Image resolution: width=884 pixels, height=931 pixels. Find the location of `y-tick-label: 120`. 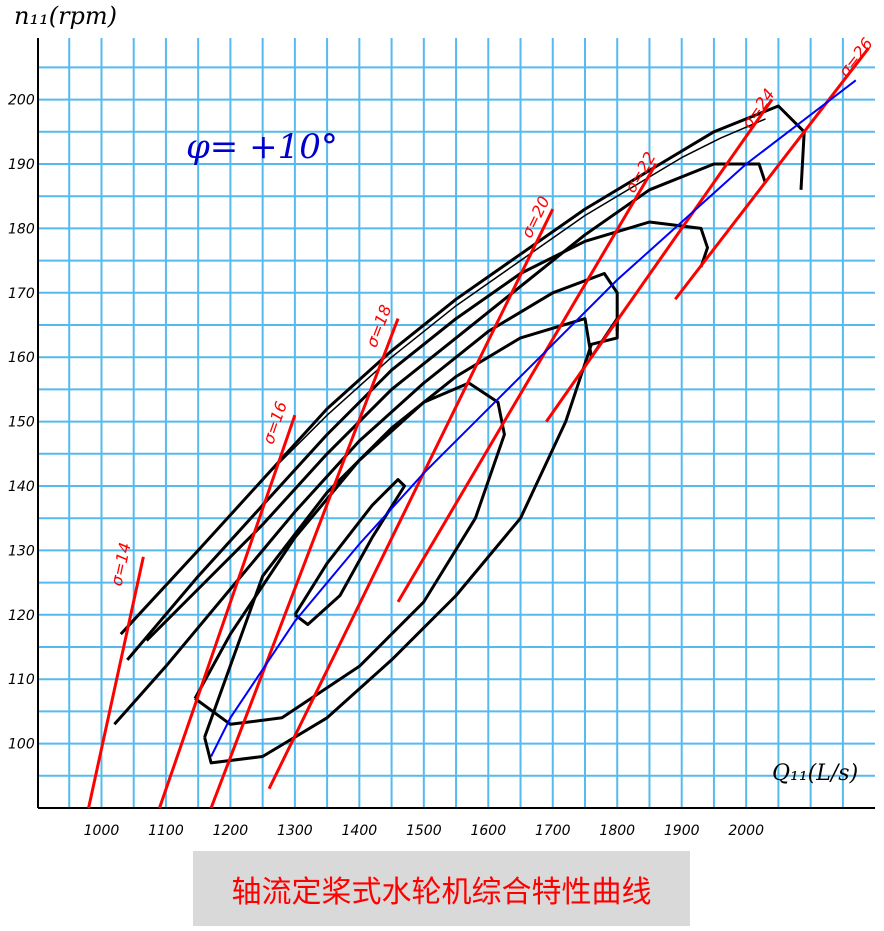

y-tick-label: 120 is located at coordinates (21, 616).